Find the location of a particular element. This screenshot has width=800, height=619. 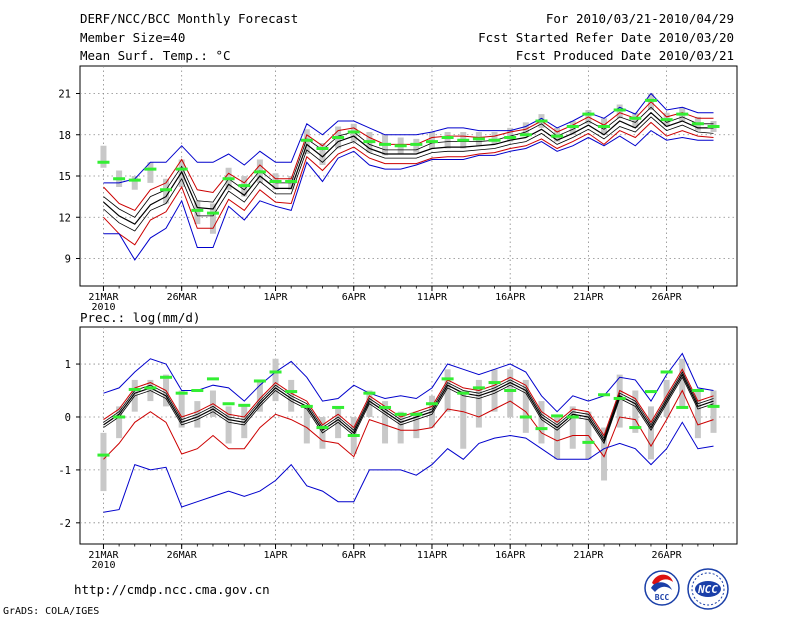

prec-year-label: 2010 is located at coordinates (103, 565).